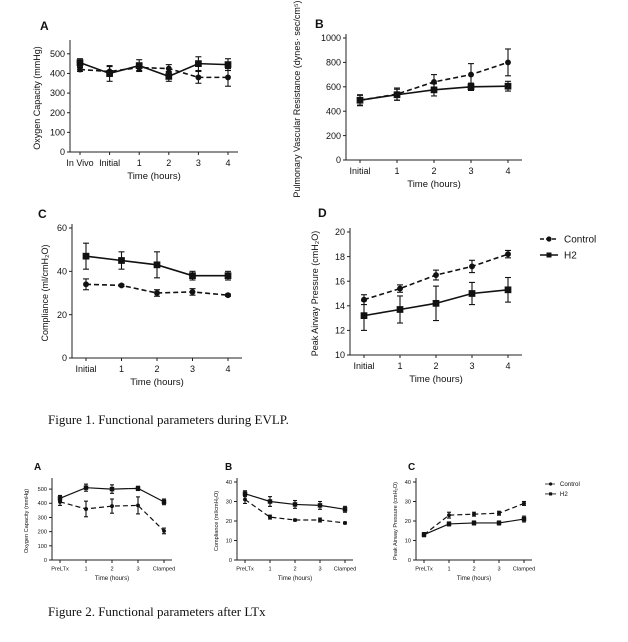 The height and width of the screenshot is (642, 628). I want to click on y-tick-label: 30, so click(408, 502).